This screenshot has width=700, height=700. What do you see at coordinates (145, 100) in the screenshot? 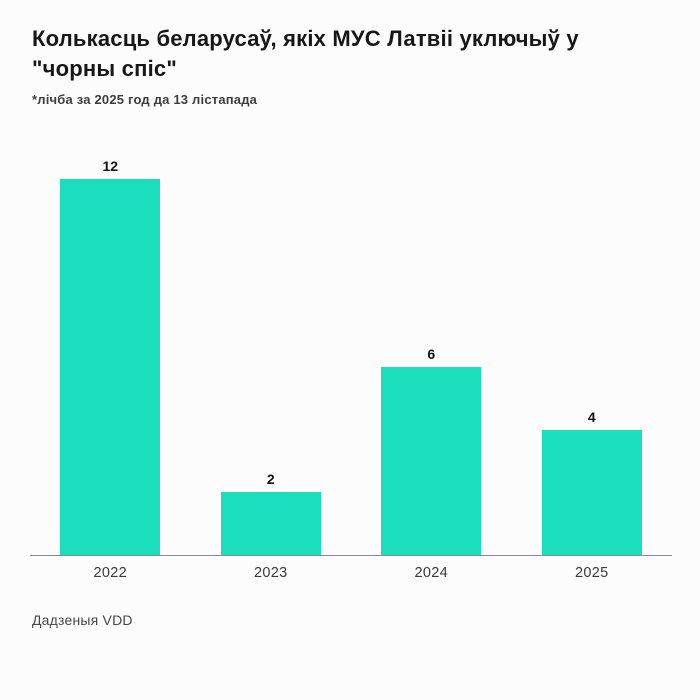
I see `chart-subtitle: *лічба за 2025 год да 13 лістапада` at bounding box center [145, 100].